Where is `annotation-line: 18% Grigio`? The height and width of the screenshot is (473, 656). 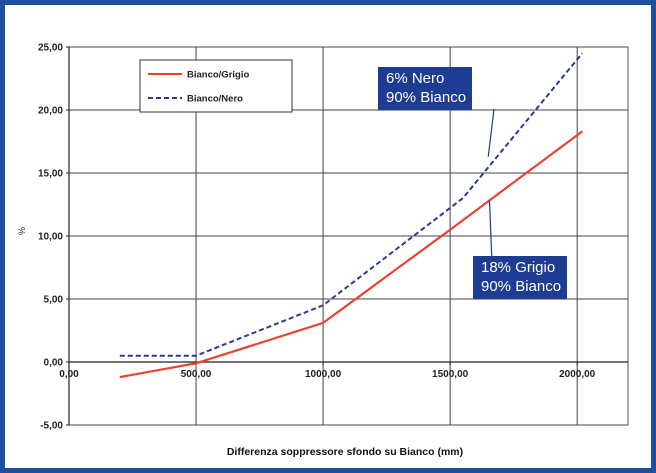
annotation-line: 18% Grigio is located at coordinates (518, 267).